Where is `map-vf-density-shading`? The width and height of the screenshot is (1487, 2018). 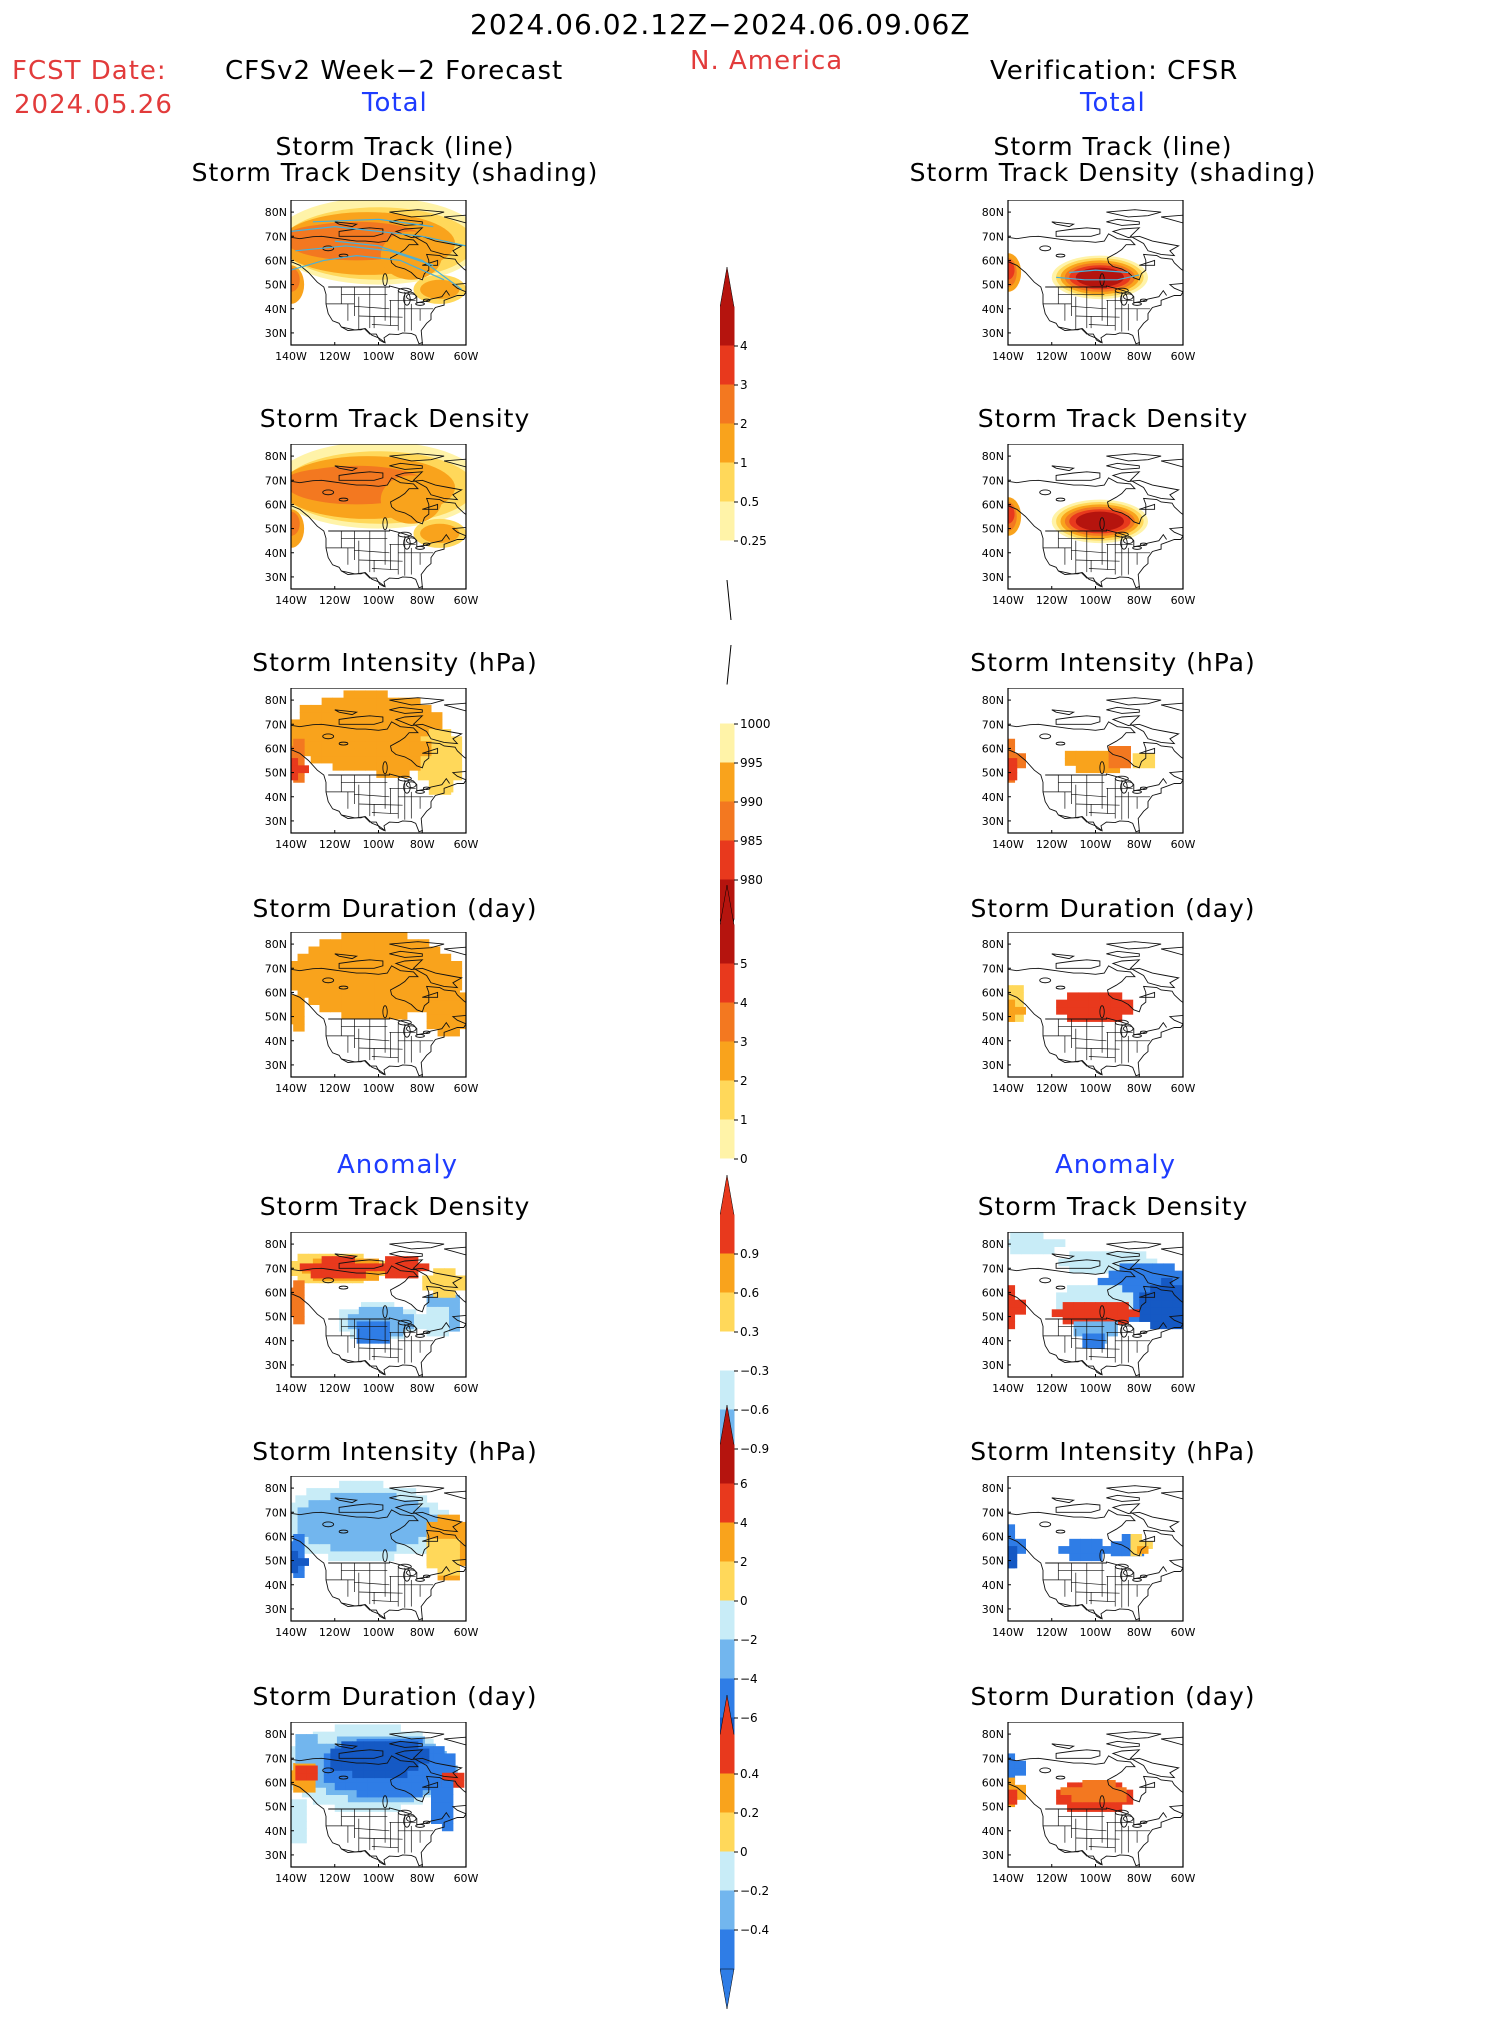 map-vf-density-shading is located at coordinates (1095, 521).